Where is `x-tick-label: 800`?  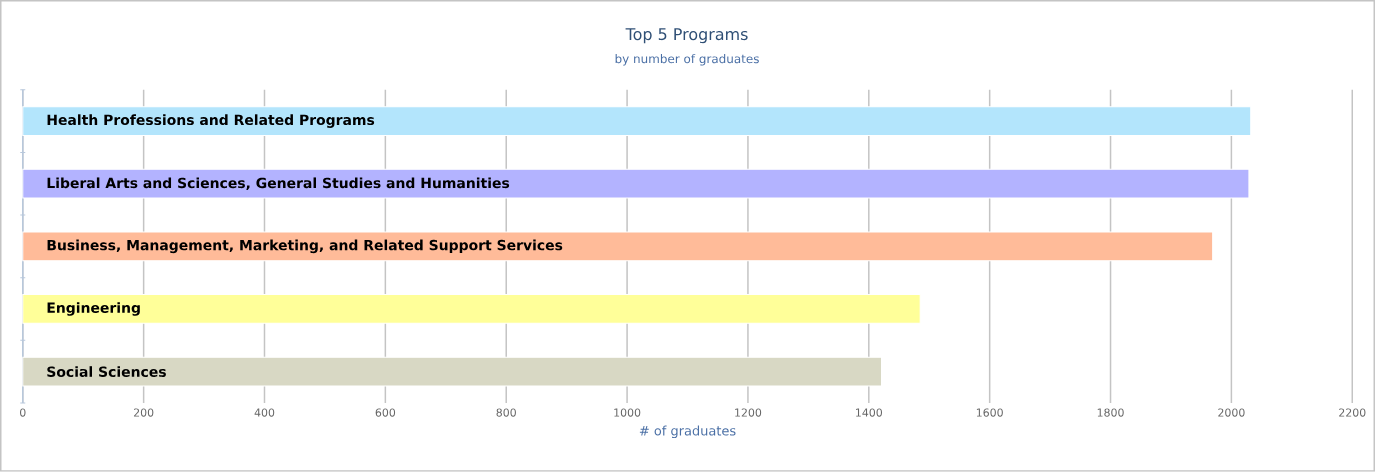
x-tick-label: 800 is located at coordinates (506, 412).